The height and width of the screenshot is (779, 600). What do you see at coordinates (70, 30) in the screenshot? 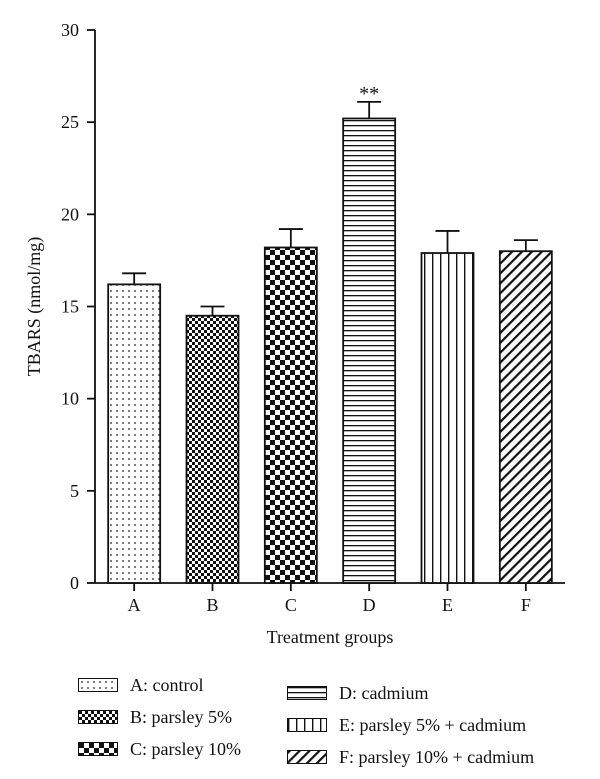
I see `y-tick-label: 30` at bounding box center [70, 30].